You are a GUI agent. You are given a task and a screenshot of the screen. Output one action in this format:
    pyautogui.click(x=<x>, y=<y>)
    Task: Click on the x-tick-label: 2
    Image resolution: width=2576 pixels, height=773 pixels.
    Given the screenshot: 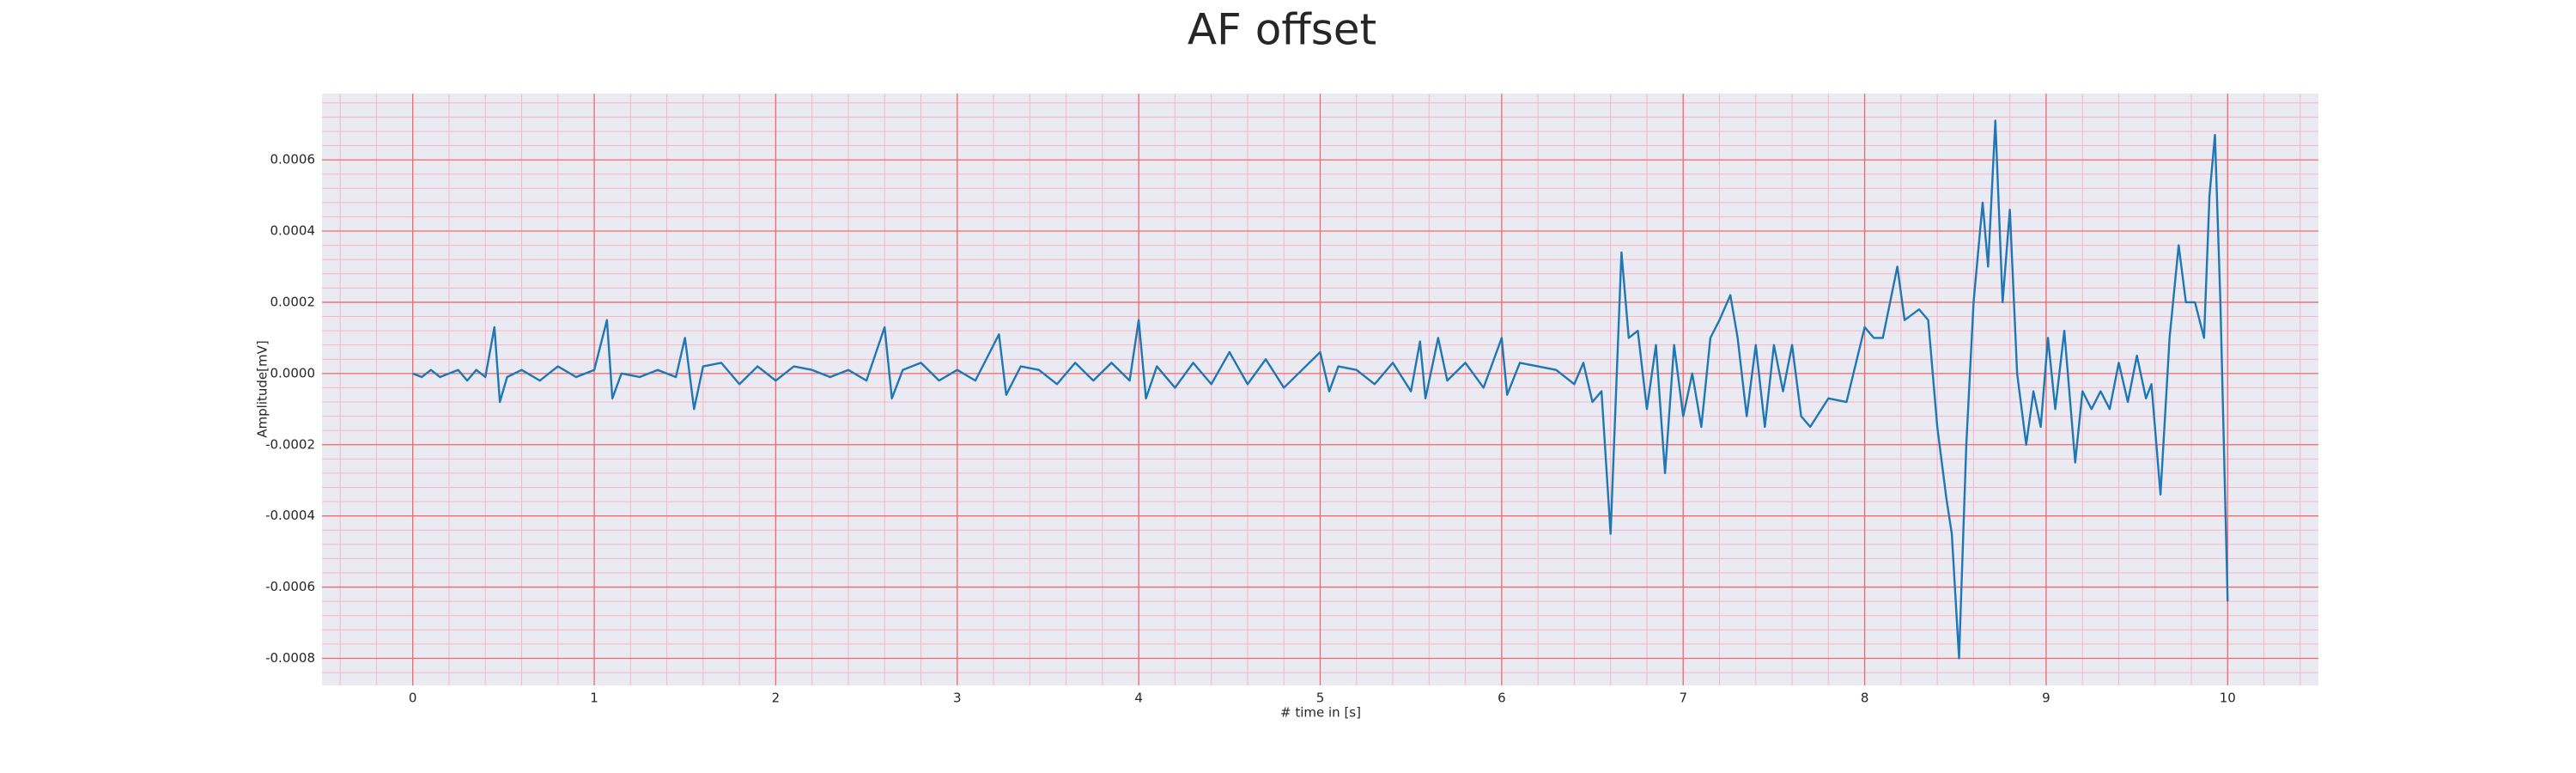 What is the action you would take?
    pyautogui.click(x=777, y=698)
    